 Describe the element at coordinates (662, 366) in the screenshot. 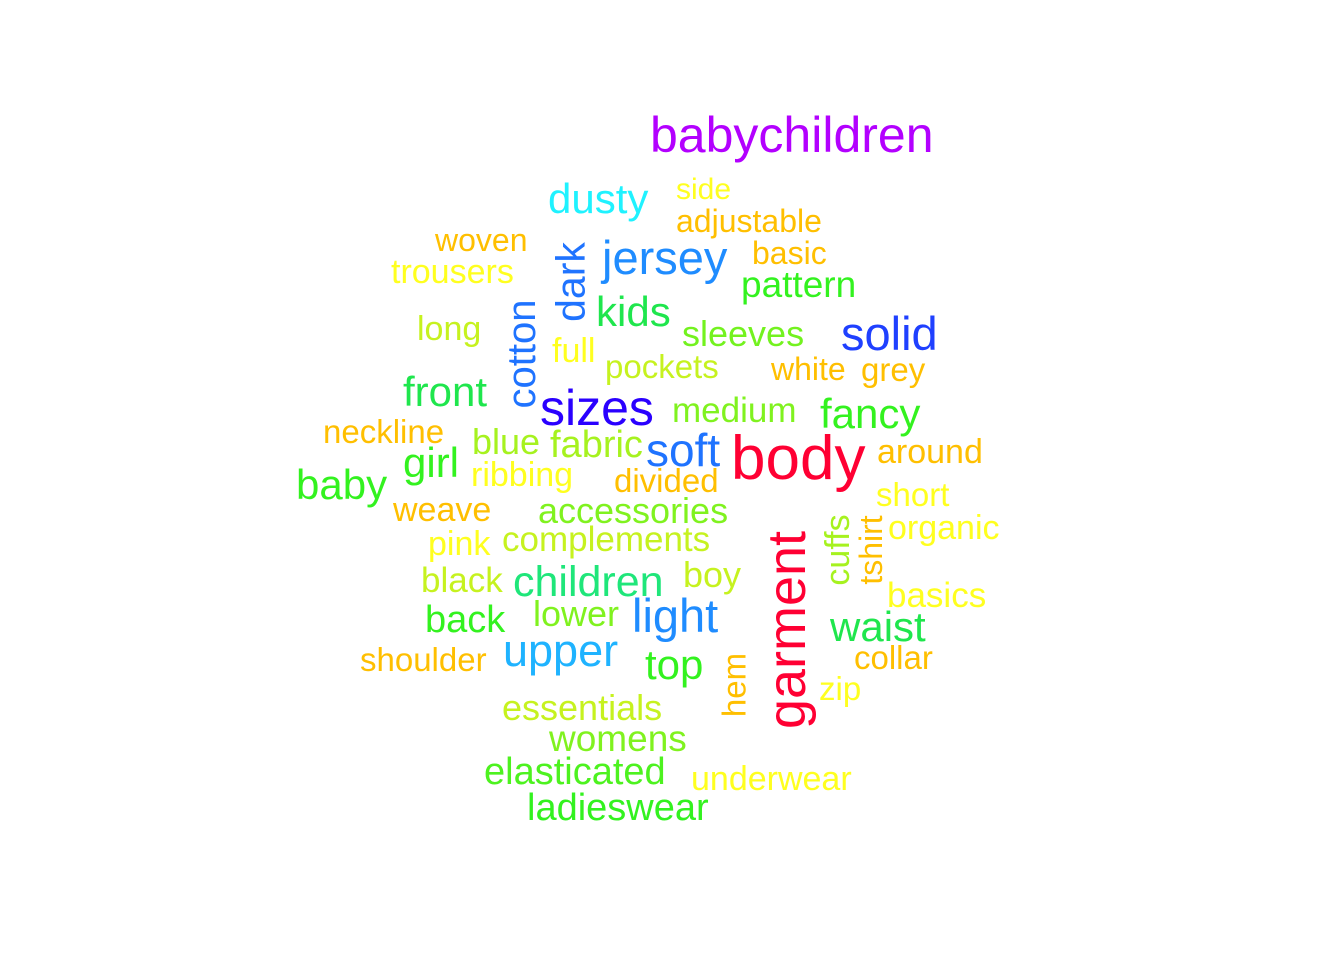

I see `word-pockets: pockets` at that location.